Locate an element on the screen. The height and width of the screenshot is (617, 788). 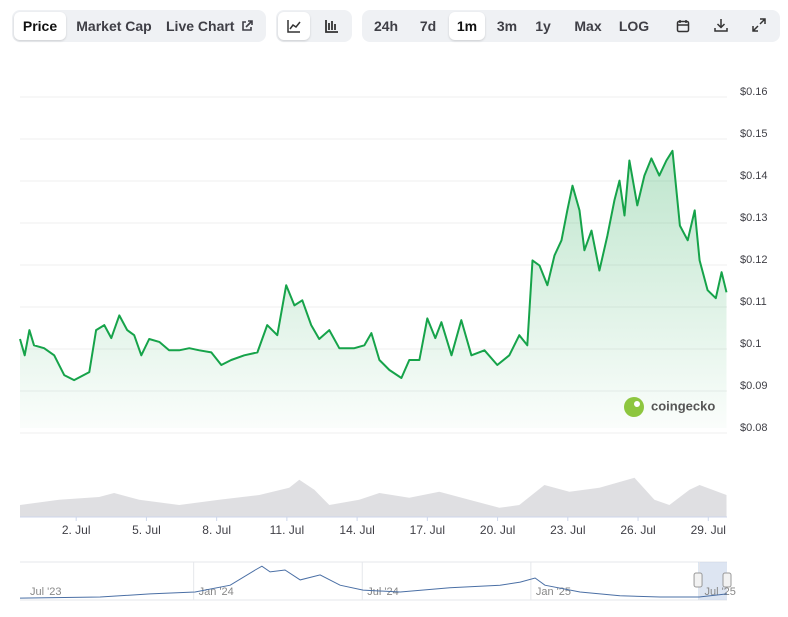
watermark: coingecko is located at coordinates (669, 407).